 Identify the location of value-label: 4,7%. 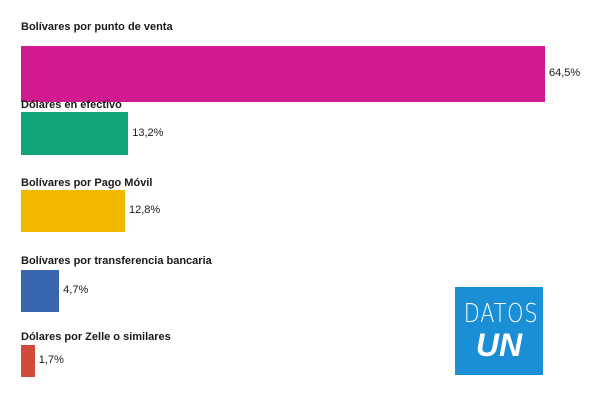
(76, 290).